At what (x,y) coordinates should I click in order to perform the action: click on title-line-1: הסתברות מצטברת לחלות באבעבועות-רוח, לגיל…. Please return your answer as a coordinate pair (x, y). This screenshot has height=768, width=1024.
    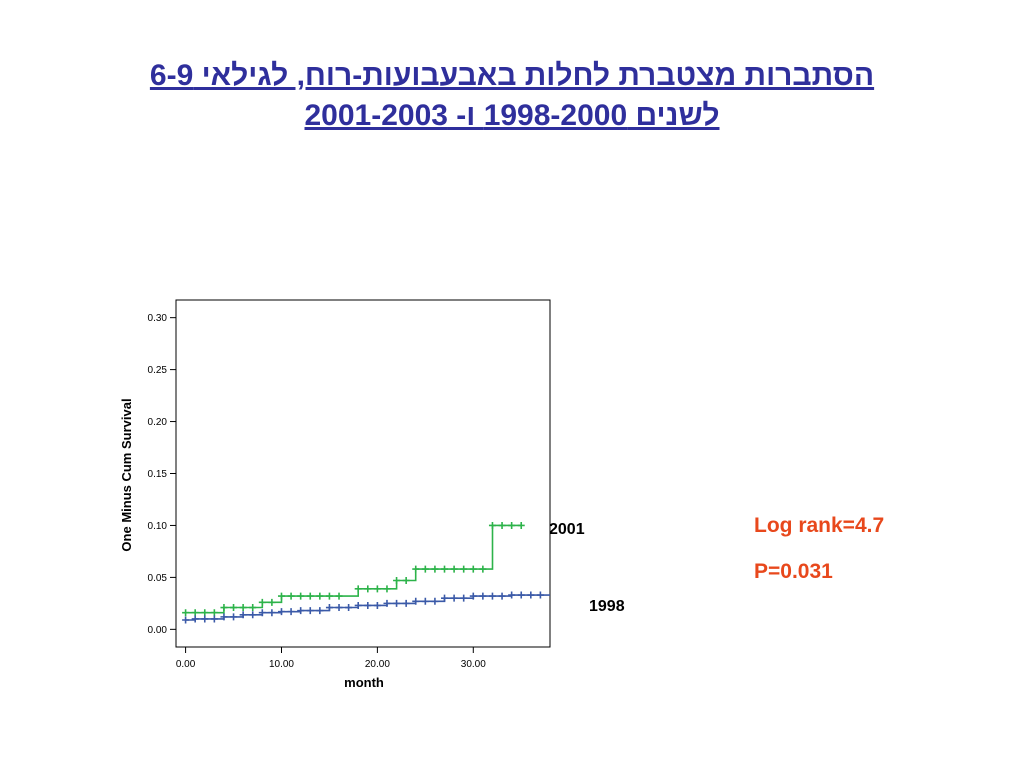
    Looking at the image, I should click on (512, 75).